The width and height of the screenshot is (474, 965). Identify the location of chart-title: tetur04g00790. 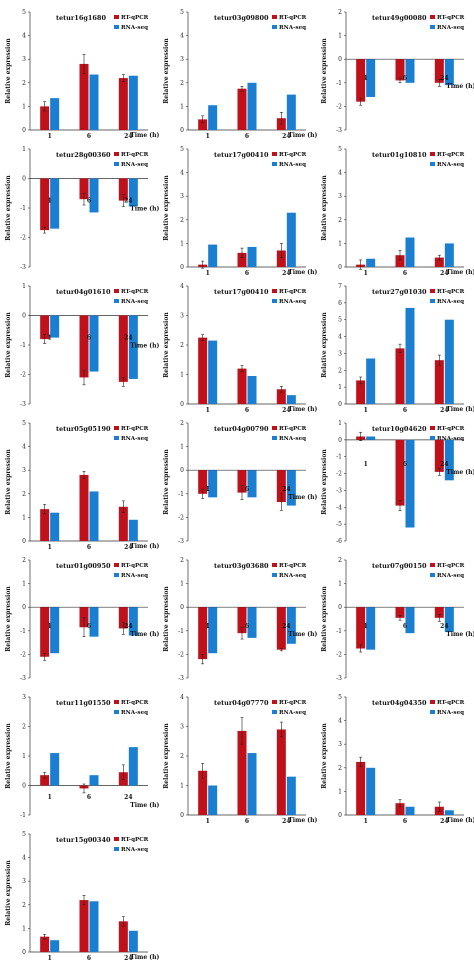
(241, 429).